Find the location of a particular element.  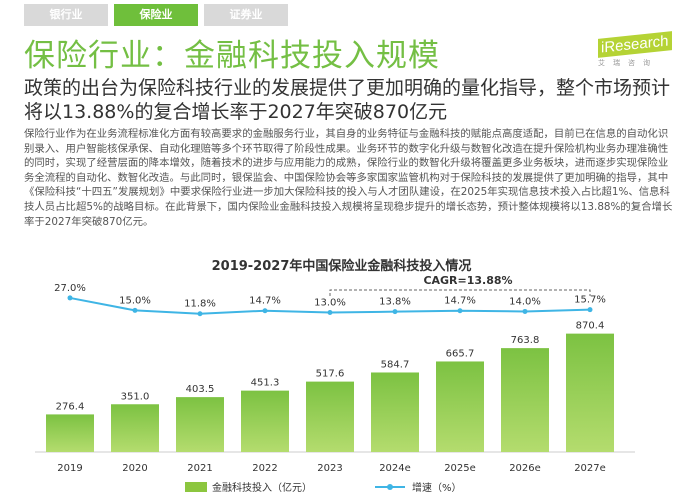

growth-label: 11.8% is located at coordinates (200, 304).